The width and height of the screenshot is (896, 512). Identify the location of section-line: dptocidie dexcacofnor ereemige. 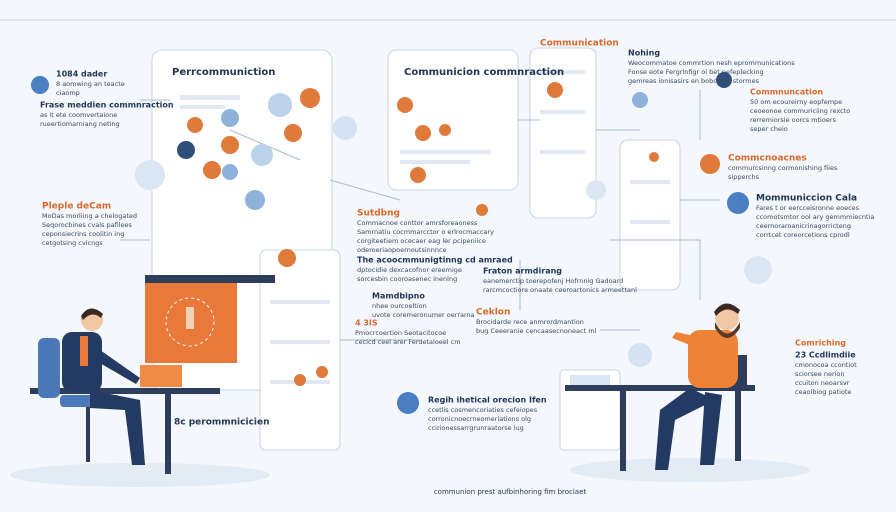
(409, 270).